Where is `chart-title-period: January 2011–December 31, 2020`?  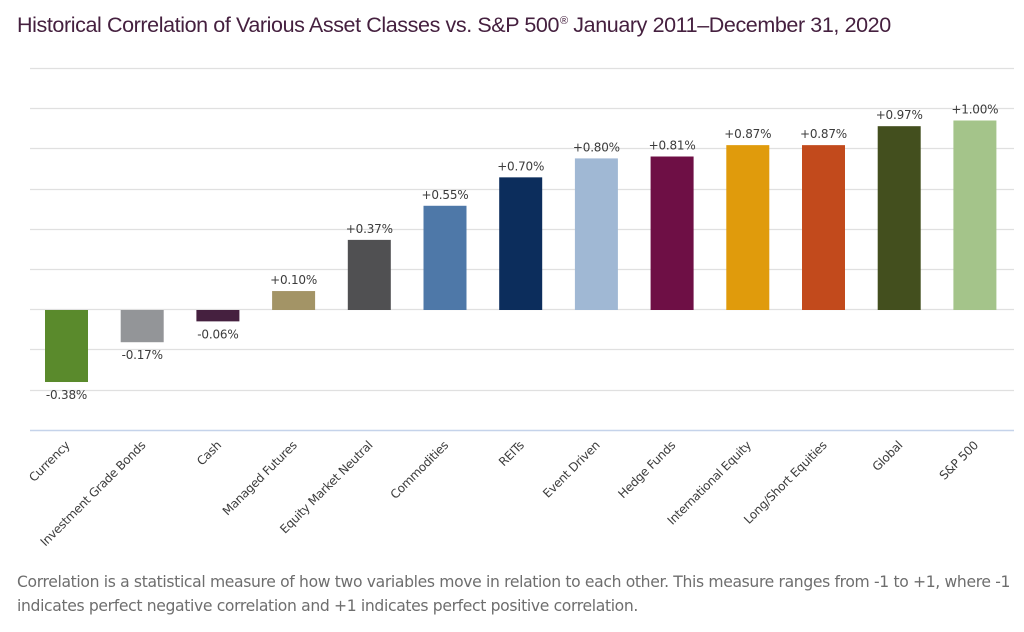 chart-title-period: January 2011–December 31, 2020 is located at coordinates (729, 25).